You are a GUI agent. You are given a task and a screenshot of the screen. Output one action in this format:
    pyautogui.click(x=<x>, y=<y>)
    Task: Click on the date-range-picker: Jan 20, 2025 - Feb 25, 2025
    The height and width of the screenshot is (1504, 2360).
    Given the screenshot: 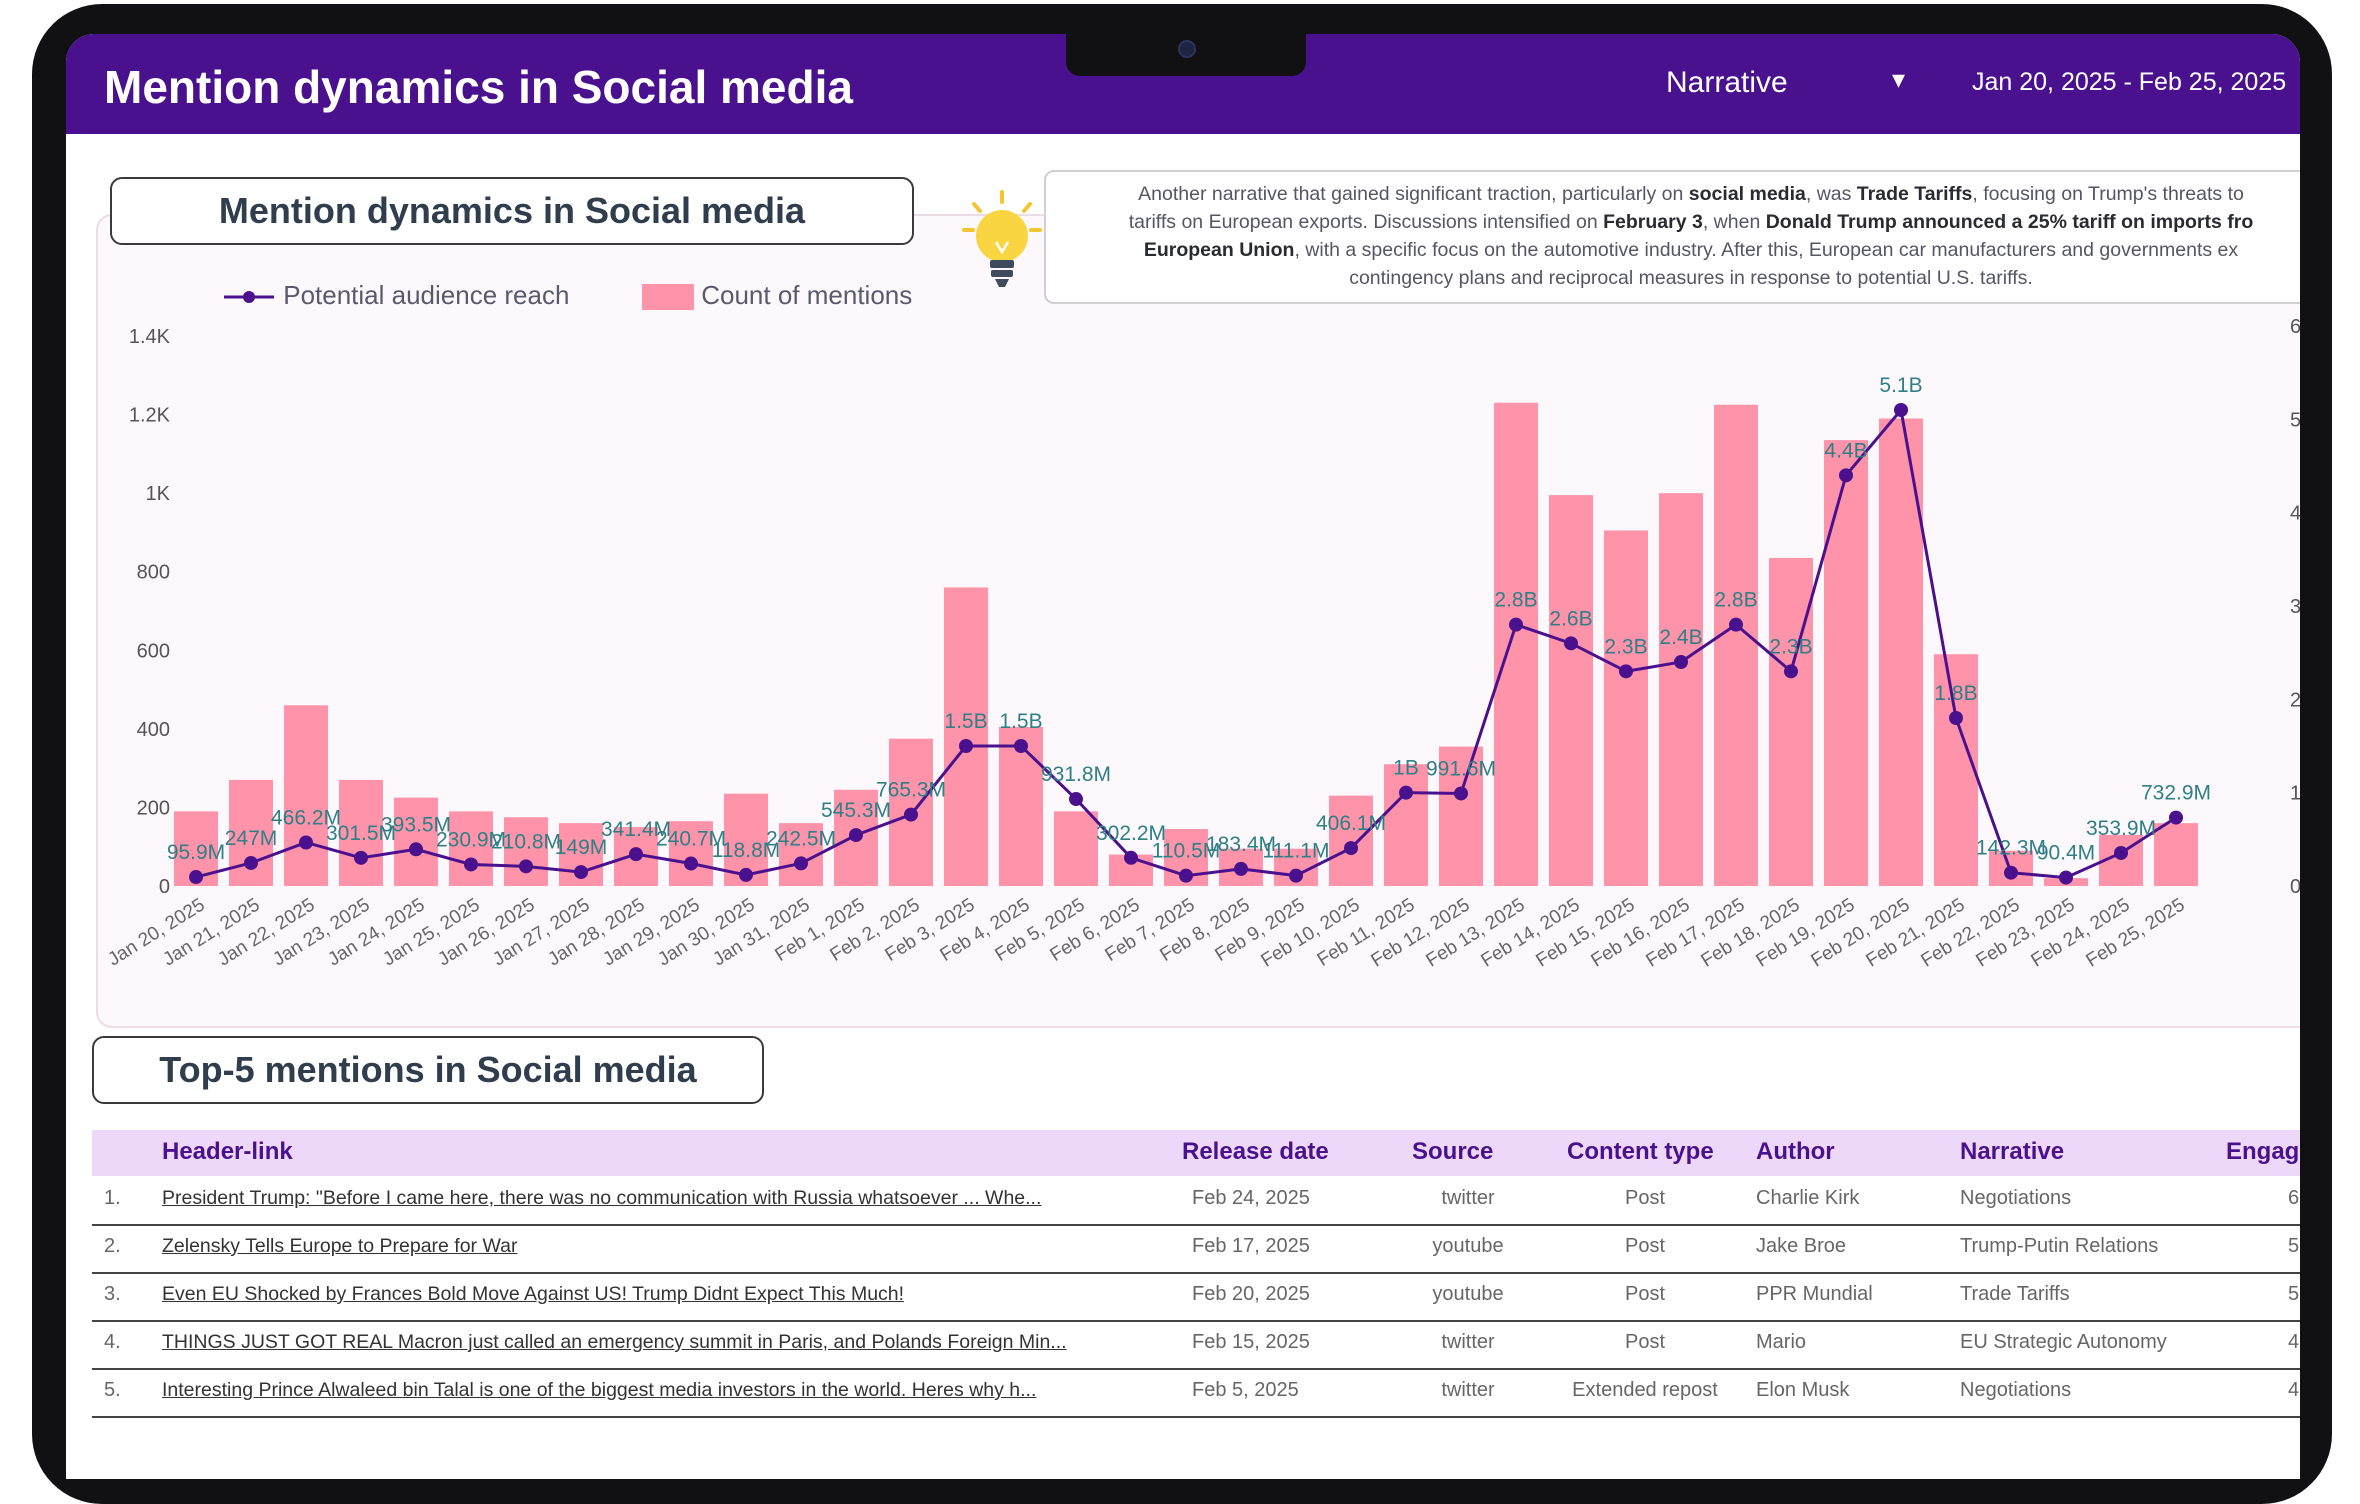 What is the action you would take?
    pyautogui.click(x=2129, y=82)
    